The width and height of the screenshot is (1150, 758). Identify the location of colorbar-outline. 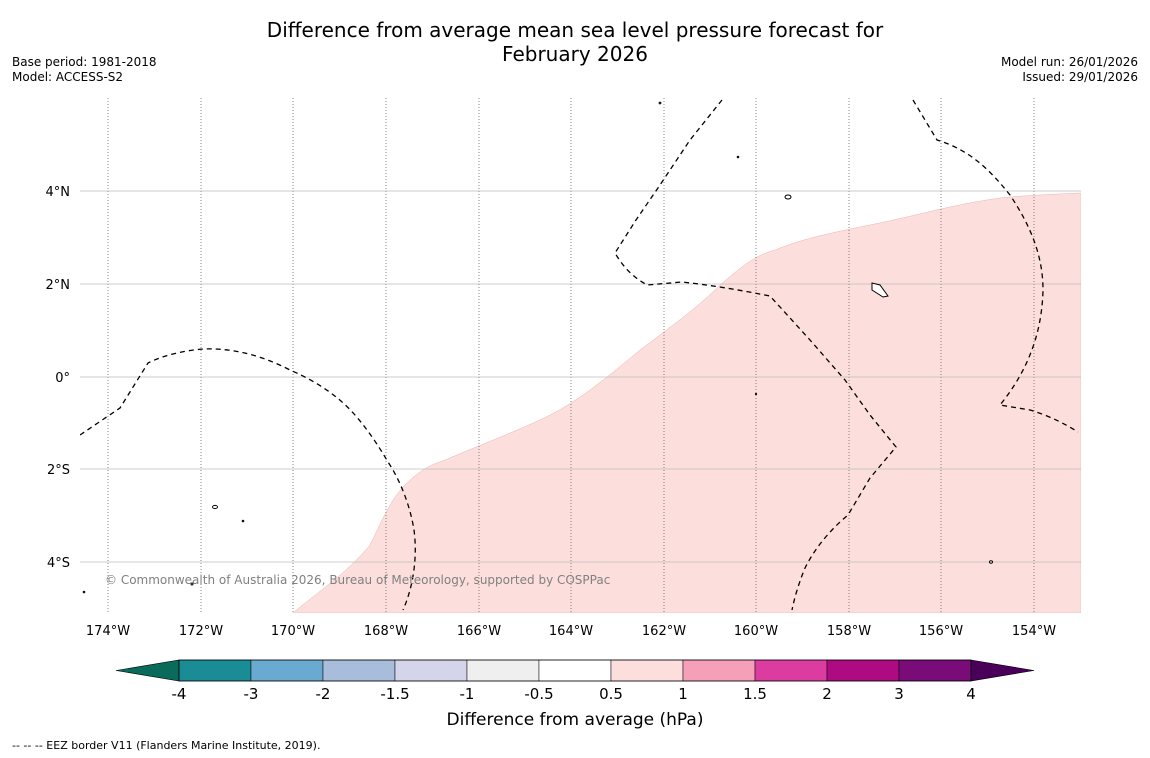
(575, 670).